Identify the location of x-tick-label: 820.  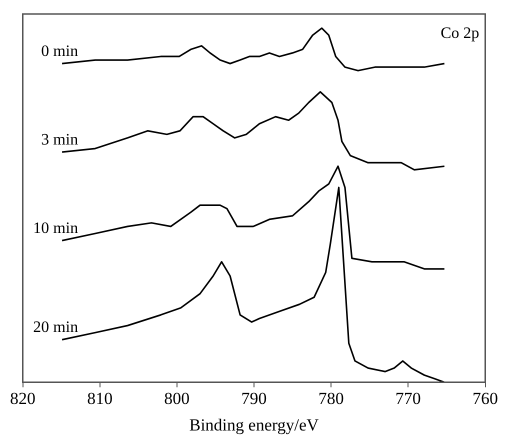
(23, 398).